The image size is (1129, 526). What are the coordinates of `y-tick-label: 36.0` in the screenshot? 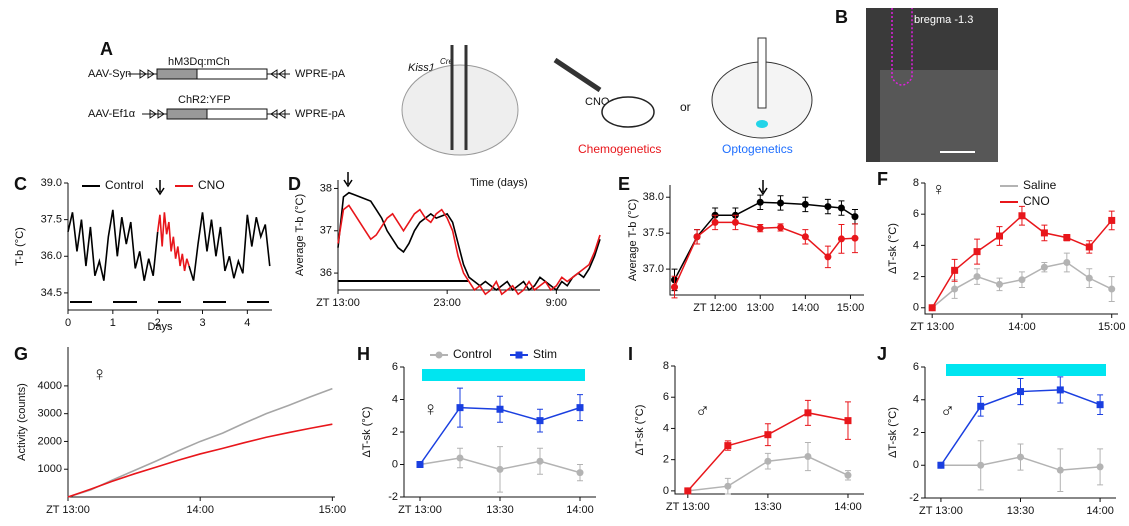 It's located at (51, 256).